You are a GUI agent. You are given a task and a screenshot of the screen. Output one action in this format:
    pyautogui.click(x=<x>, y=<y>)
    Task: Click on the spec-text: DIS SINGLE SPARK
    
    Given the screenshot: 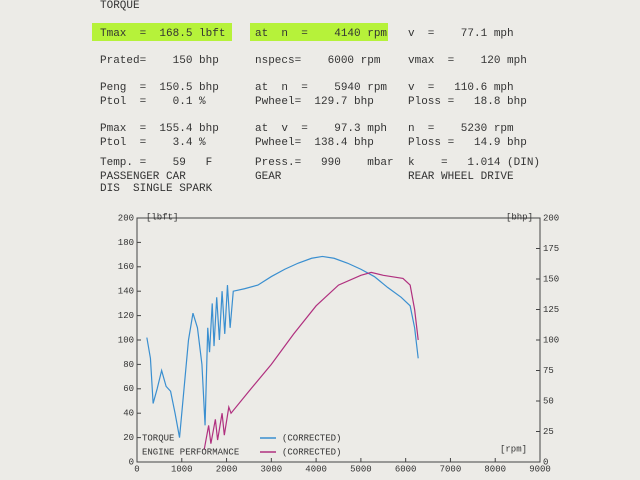 What is the action you would take?
    pyautogui.click(x=156, y=189)
    